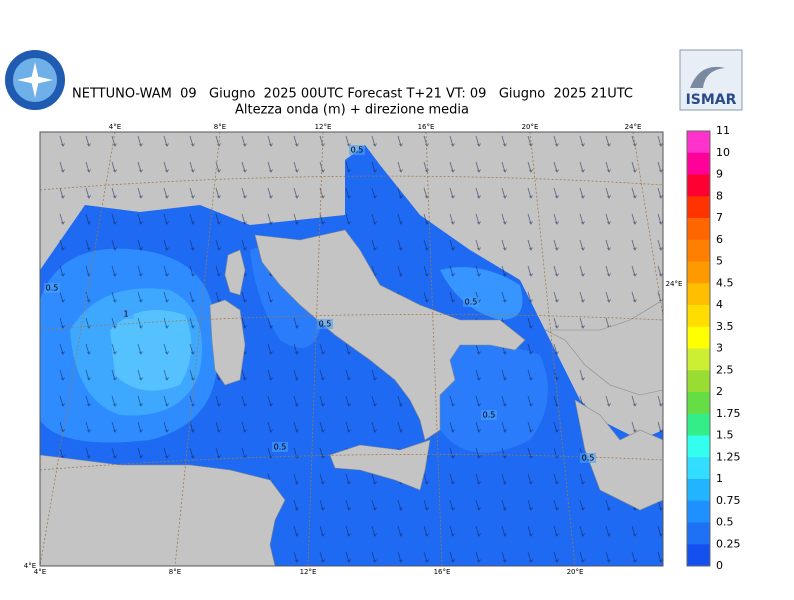 This screenshot has width=794, height=600. What do you see at coordinates (711, 80) in the screenshot?
I see `right-logo: ISMAR` at bounding box center [711, 80].